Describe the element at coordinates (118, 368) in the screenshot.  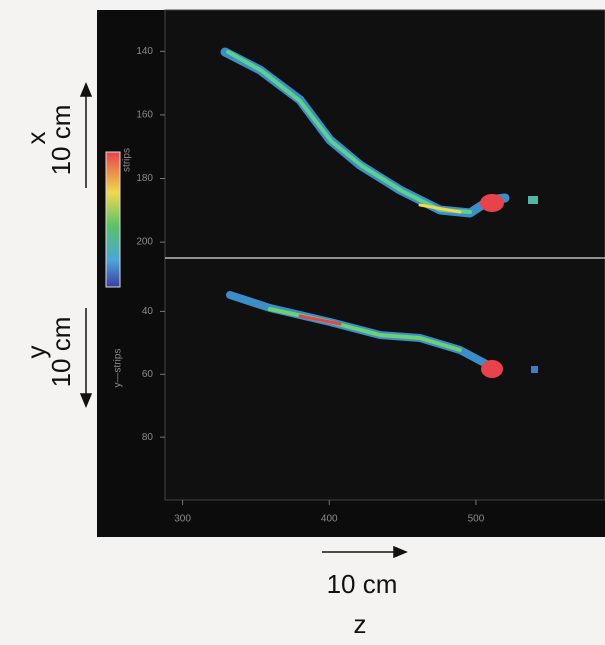
I see `axis-label: y—strips` at that location.